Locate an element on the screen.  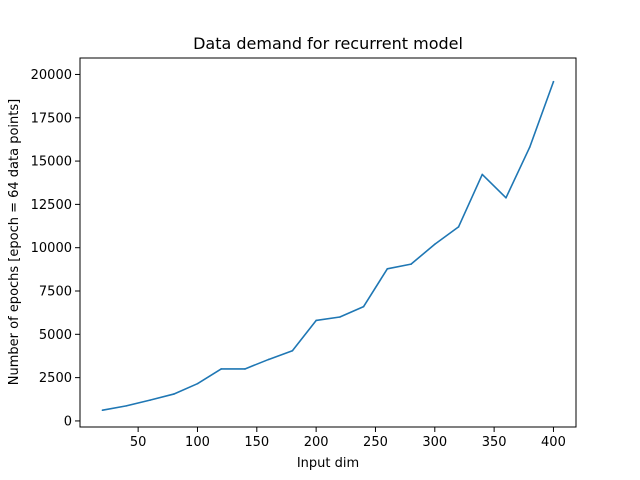
y-tick-label-5: 12500 is located at coordinates (51, 205).